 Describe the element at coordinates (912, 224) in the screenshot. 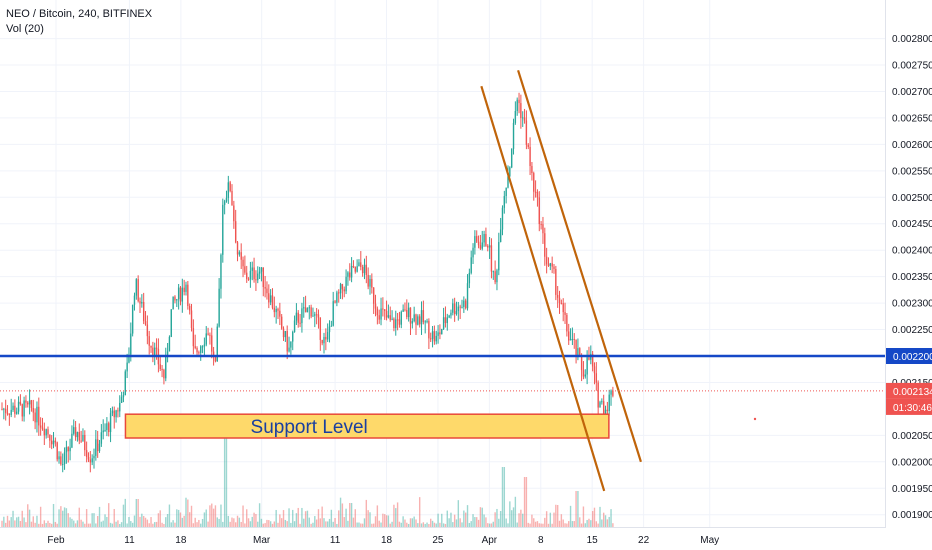

I see `price-tick-label: 0.002450` at that location.